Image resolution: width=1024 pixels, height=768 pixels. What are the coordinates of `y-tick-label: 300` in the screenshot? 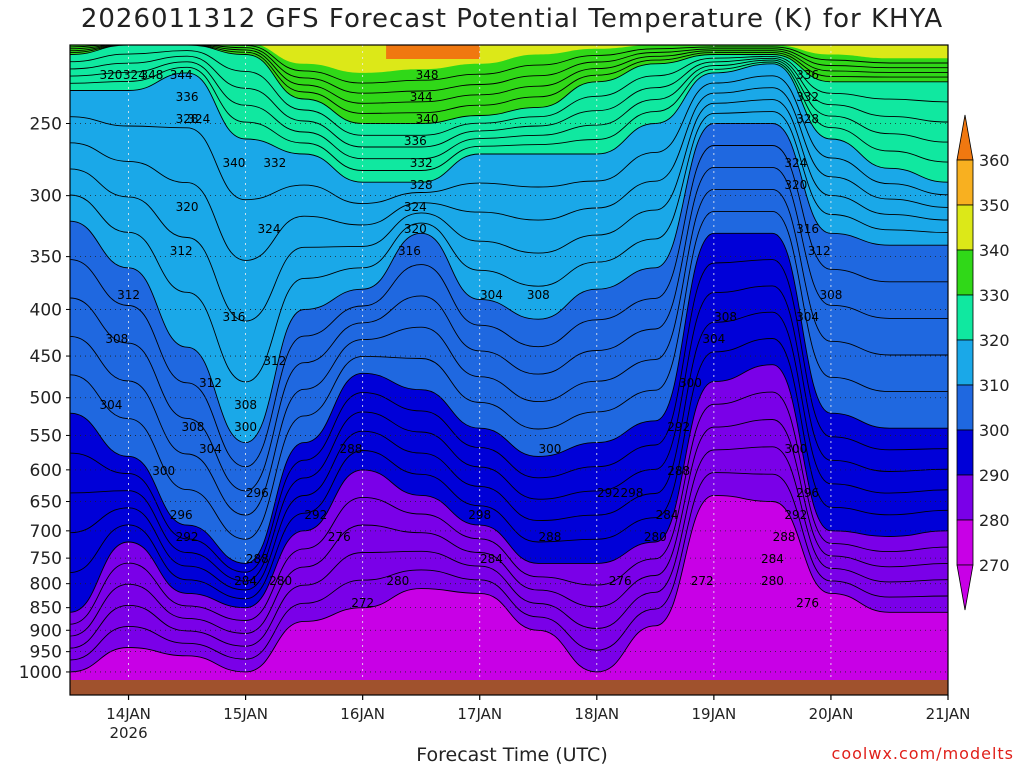 It's located at (46, 197).